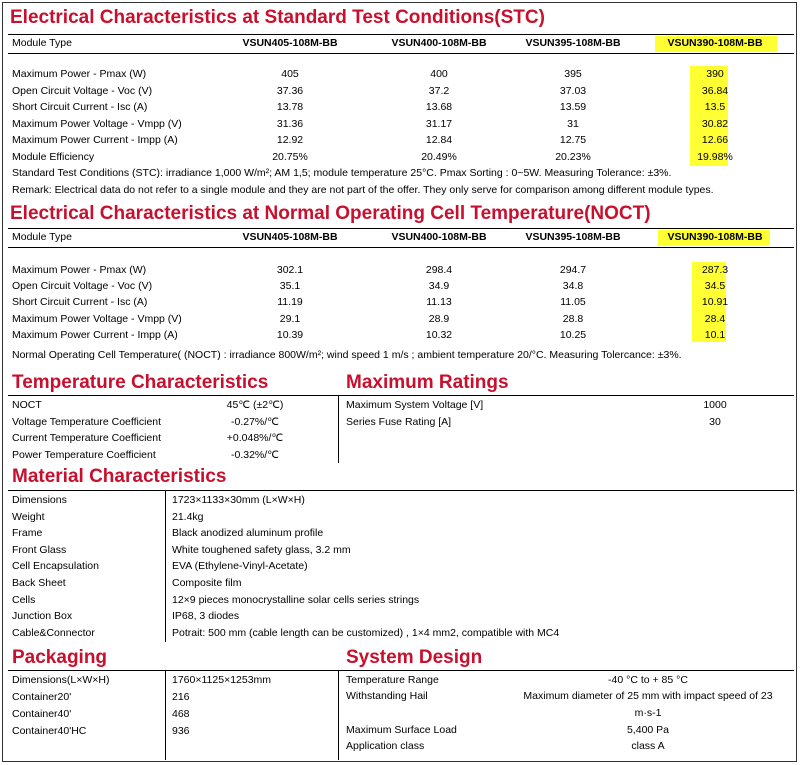 The height and width of the screenshot is (765, 800). I want to click on stc-row-label: Open Circuit Voltage - Voc (V), so click(82, 90).